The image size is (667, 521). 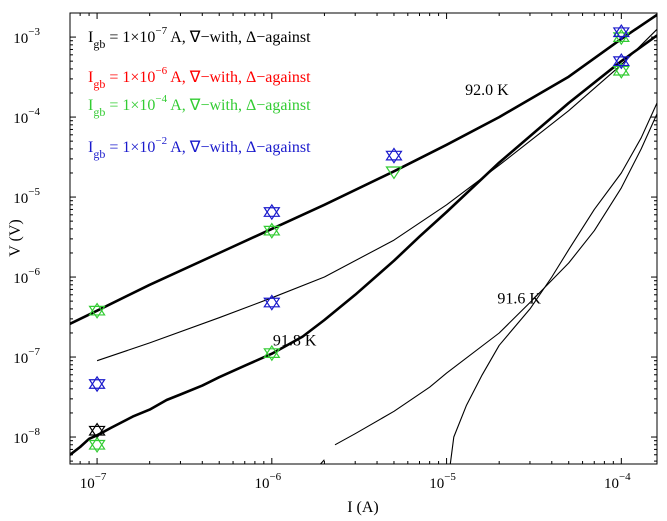 I want to click on y-tick-label: 10⁻⁶, so click(x=26, y=276).